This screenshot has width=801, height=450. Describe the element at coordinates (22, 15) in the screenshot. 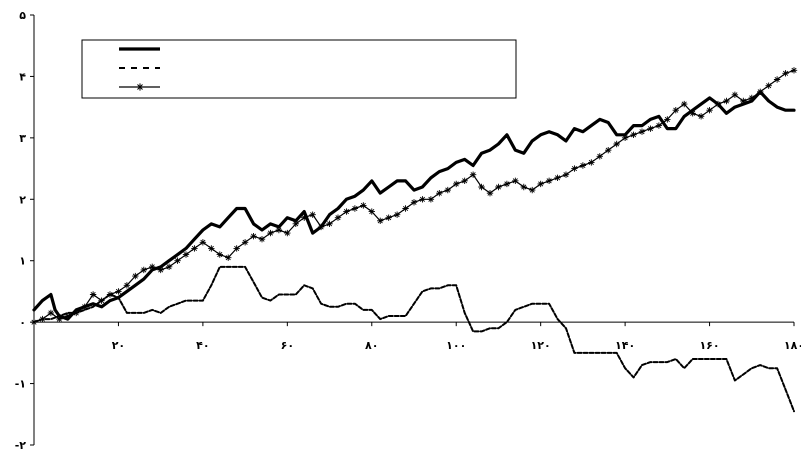

I see `y-tick-label: ۵` at that location.